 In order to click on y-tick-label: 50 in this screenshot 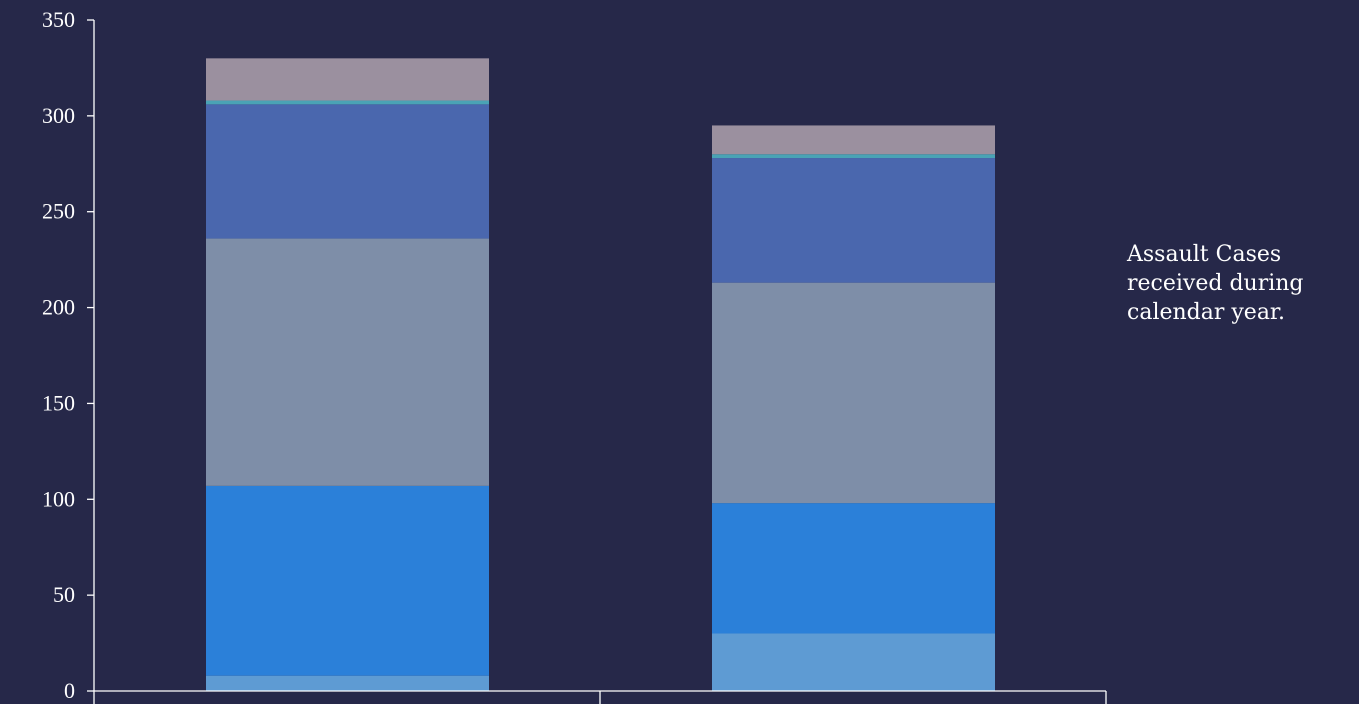, I will do `click(64, 594)`.